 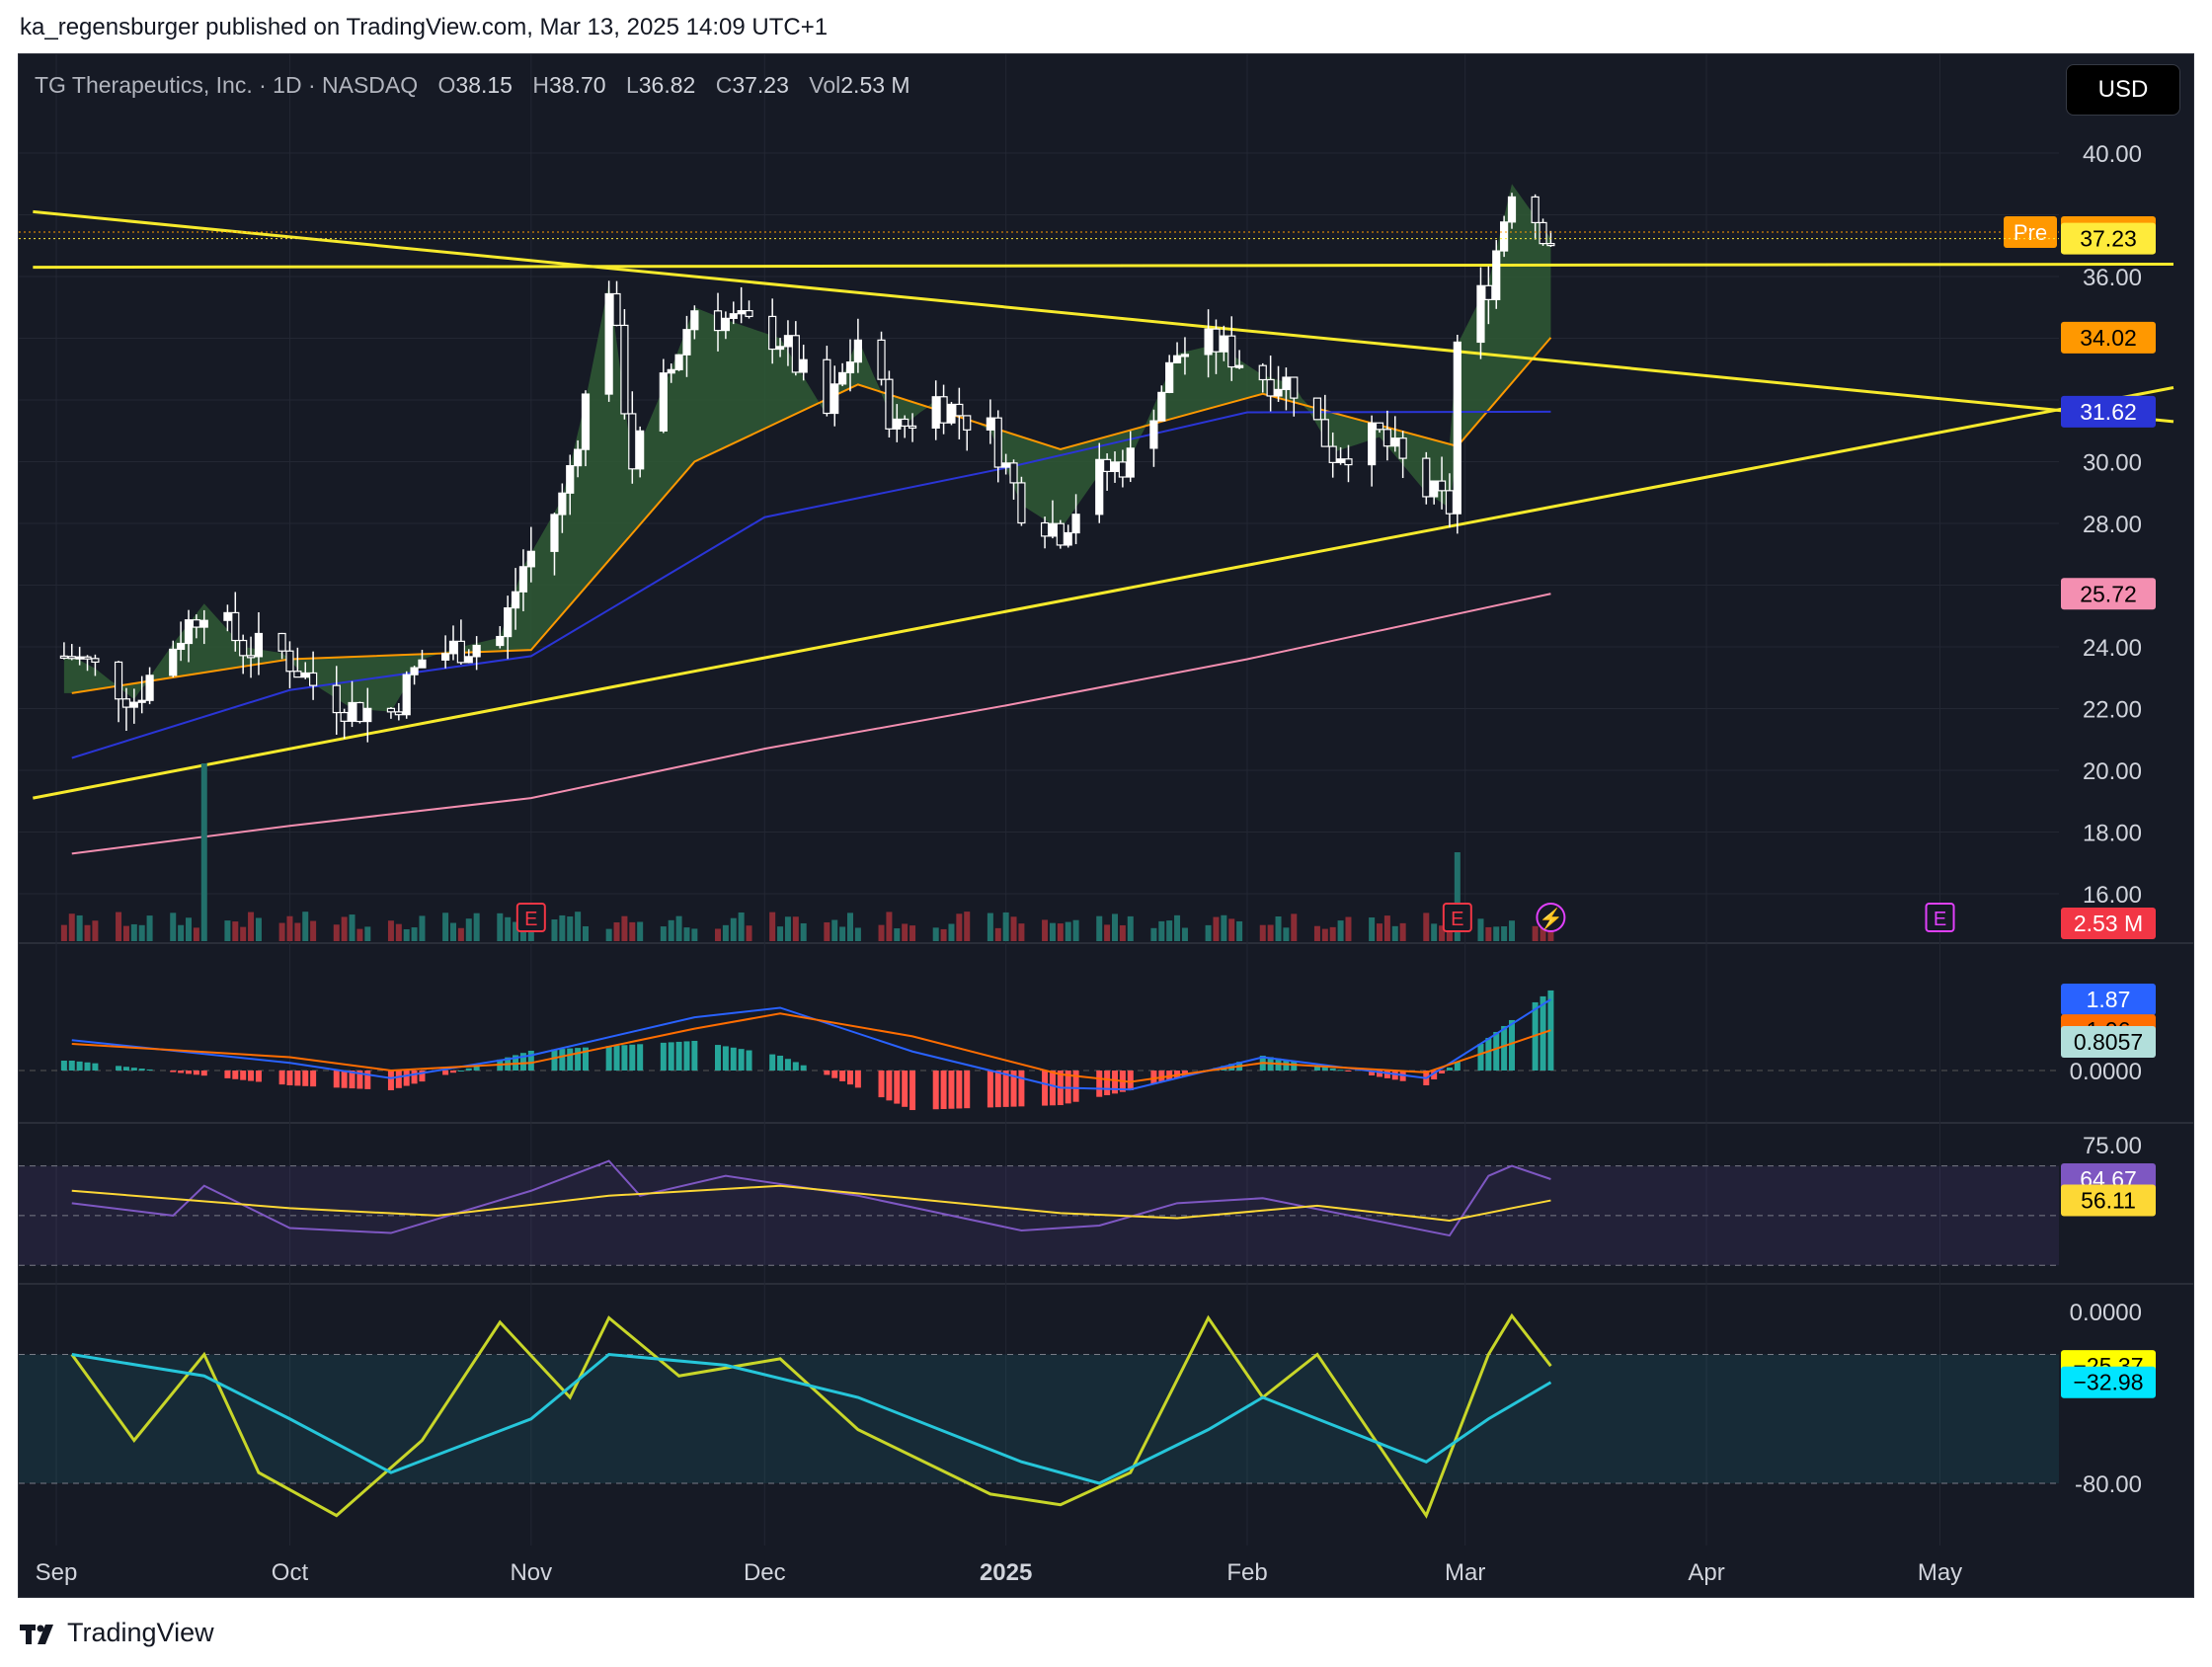 What do you see at coordinates (1247, 1573) in the screenshot?
I see `time-tick-label: Feb` at bounding box center [1247, 1573].